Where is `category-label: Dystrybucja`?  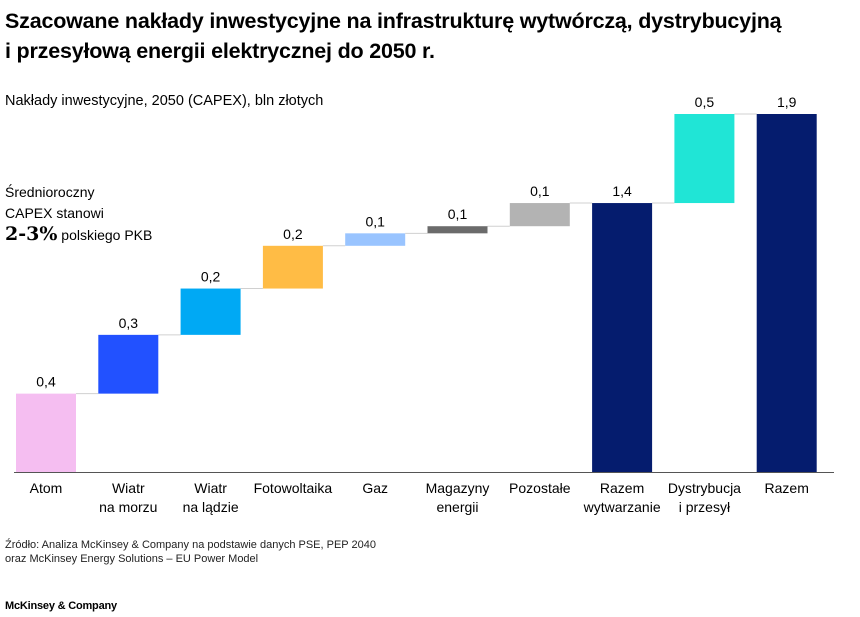 category-label: Dystrybucja is located at coordinates (704, 488).